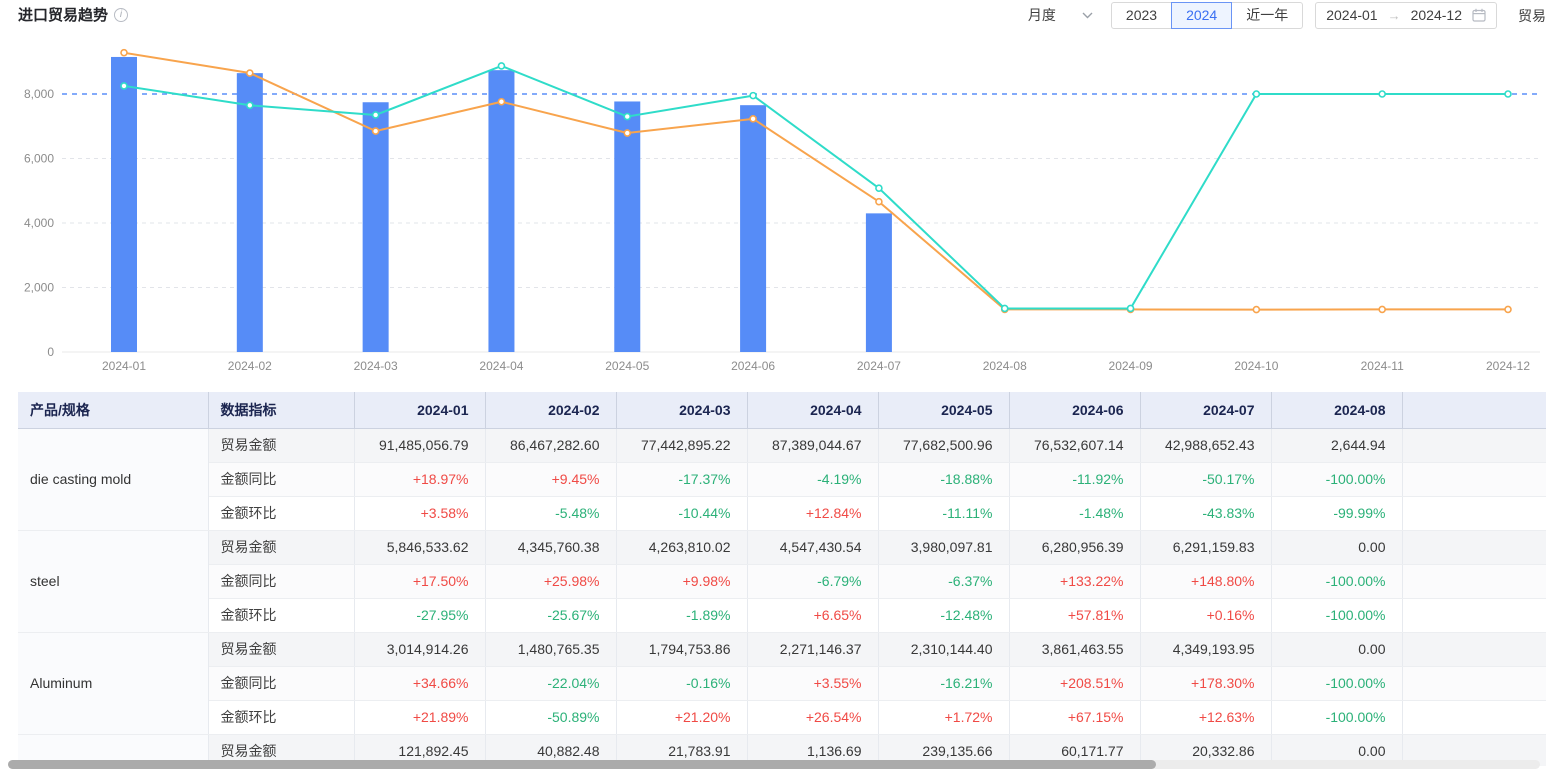 This screenshot has height=776, width=1546. I want to click on value-cell: -25.67%, so click(551, 615).